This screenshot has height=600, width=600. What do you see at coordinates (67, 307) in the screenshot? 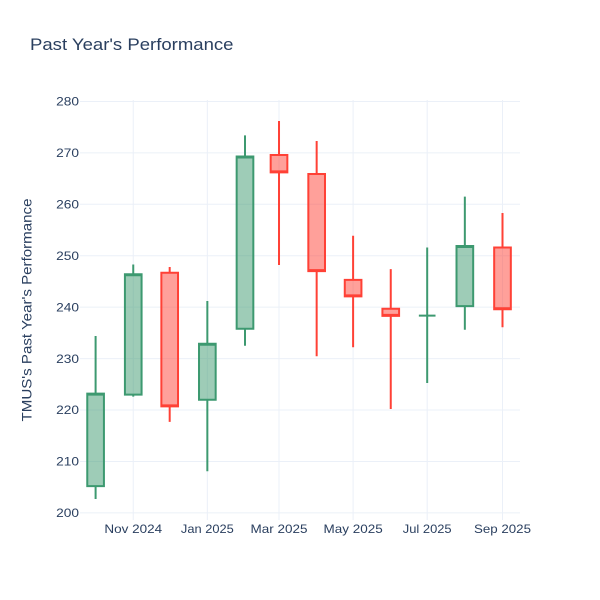
I see `svg-text: 240` at bounding box center [67, 307].